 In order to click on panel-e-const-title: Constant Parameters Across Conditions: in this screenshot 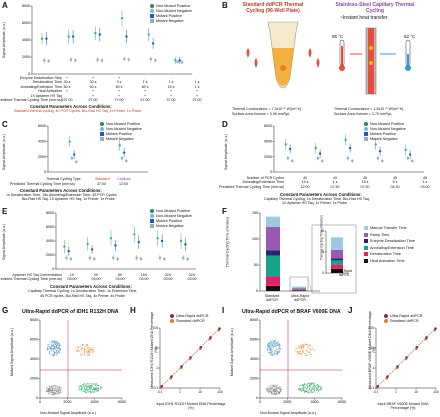, I will do `click(91, 286)`.